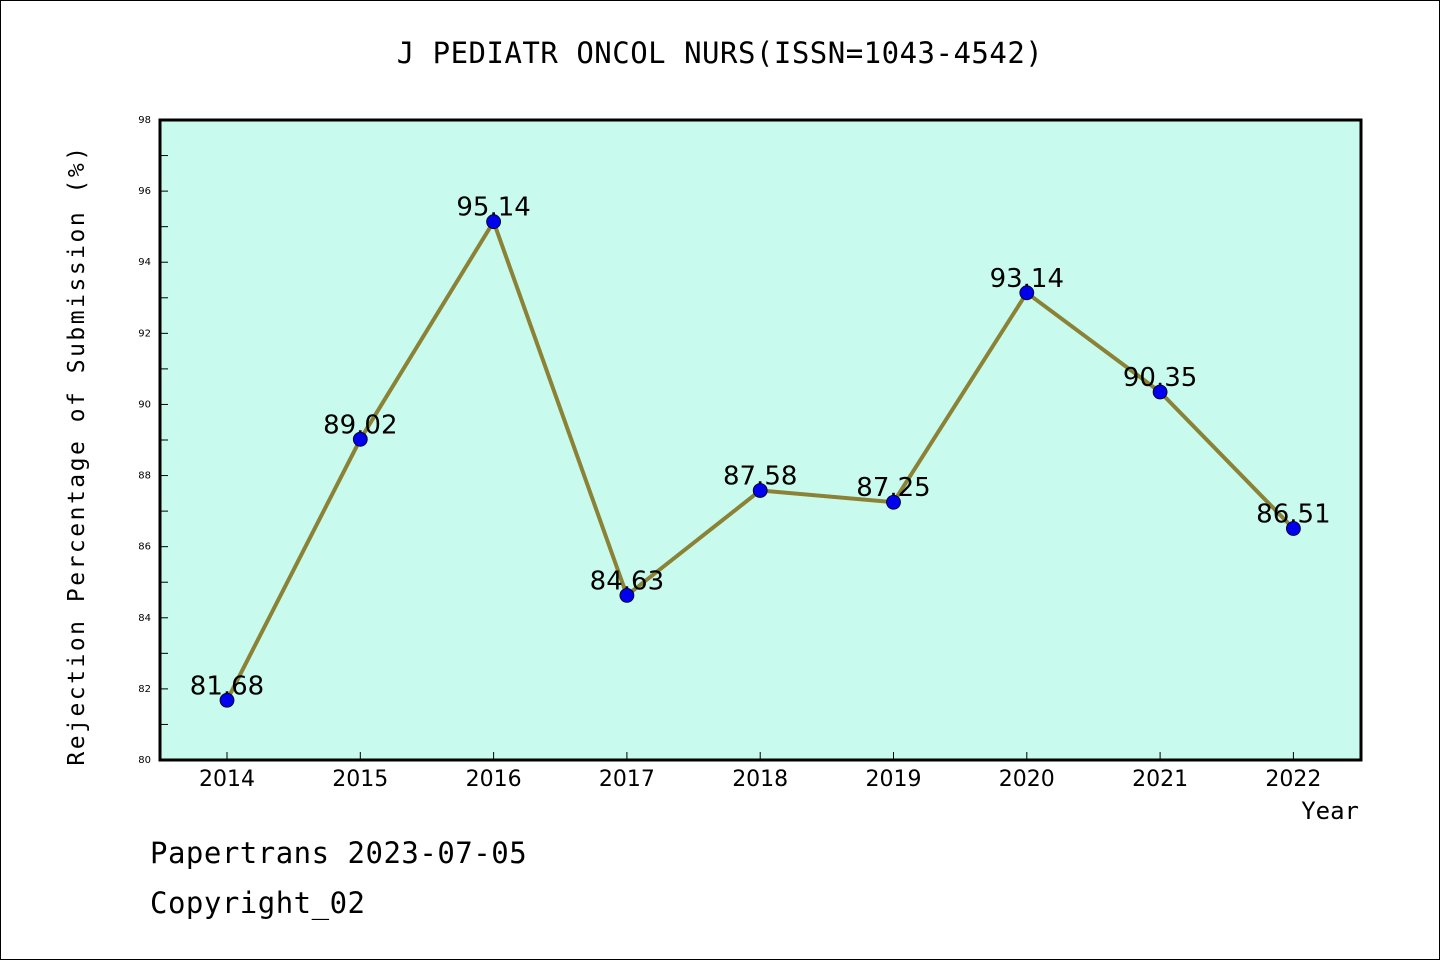 This screenshot has height=960, width=1440. What do you see at coordinates (144, 476) in the screenshot?
I see `y-tick-label: 88` at bounding box center [144, 476].